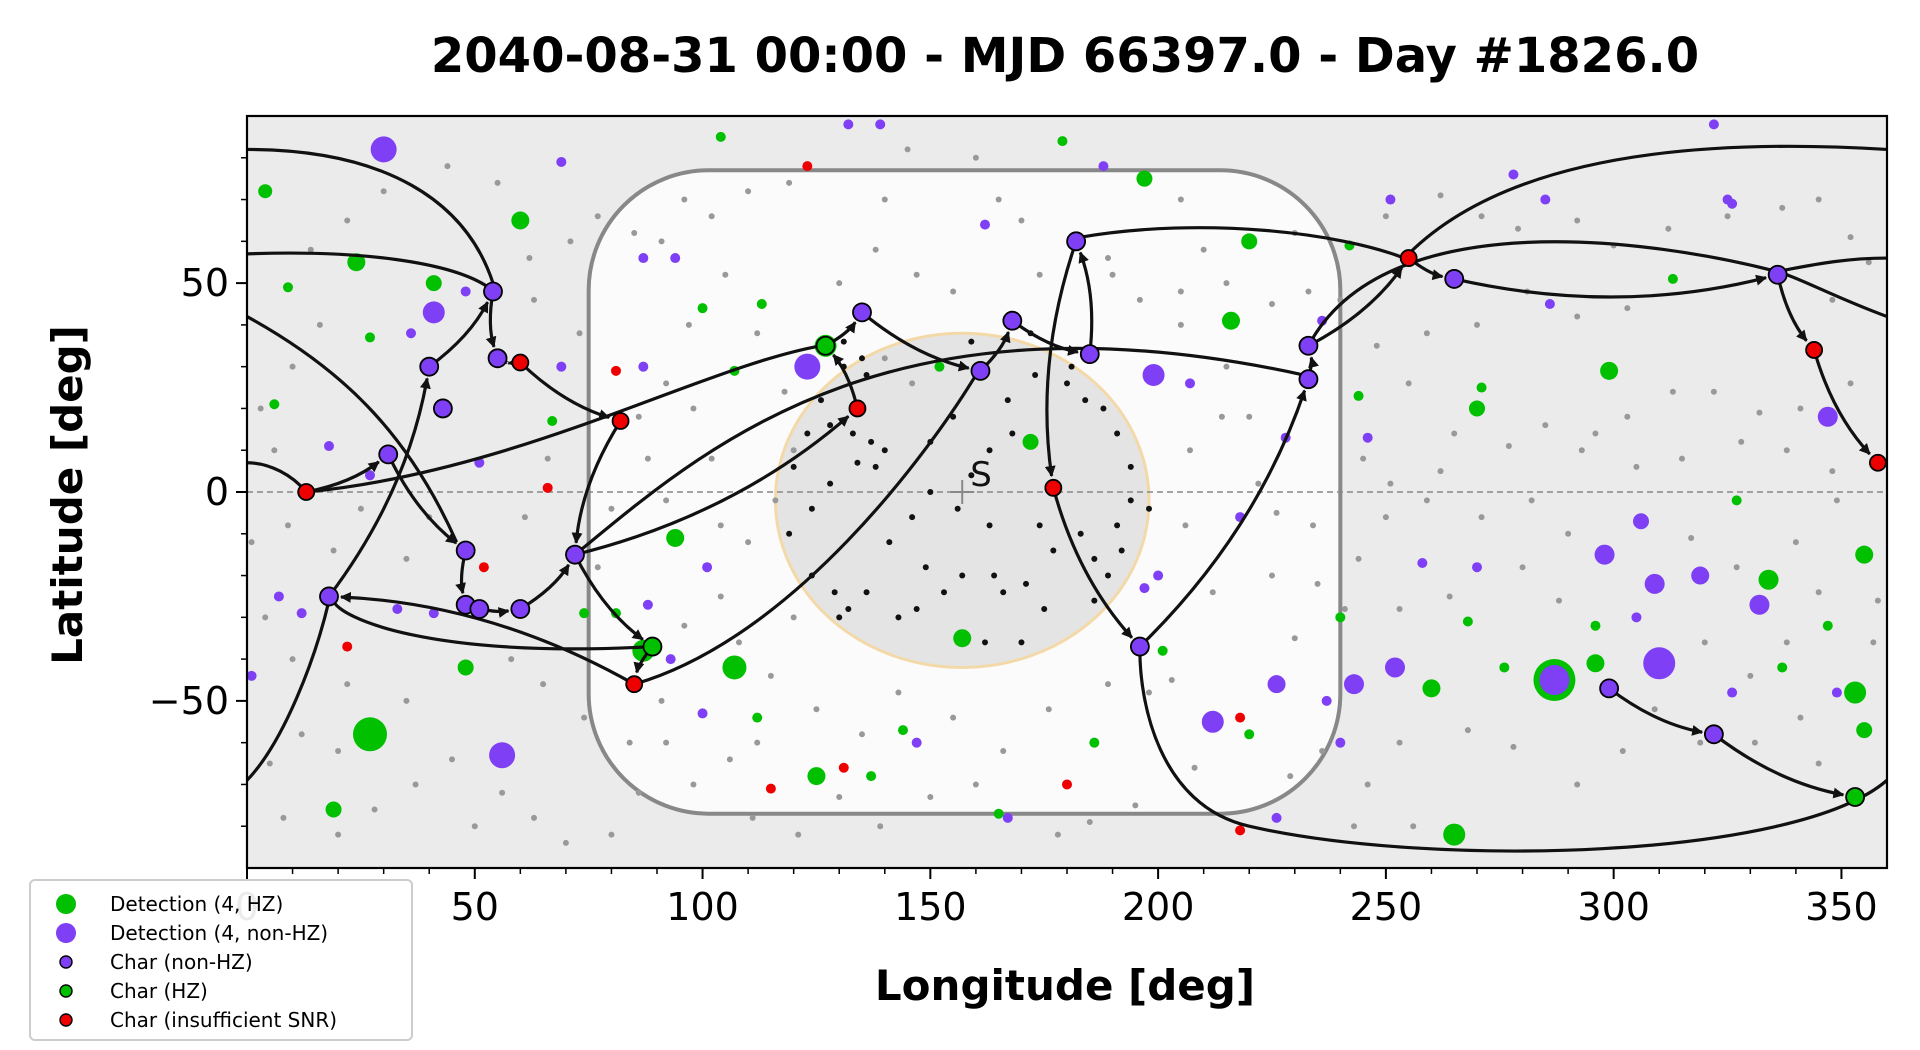 The image size is (1920, 1050). What do you see at coordinates (1386, 907) in the screenshot?
I see `x-tick-label: 250` at bounding box center [1386, 907].